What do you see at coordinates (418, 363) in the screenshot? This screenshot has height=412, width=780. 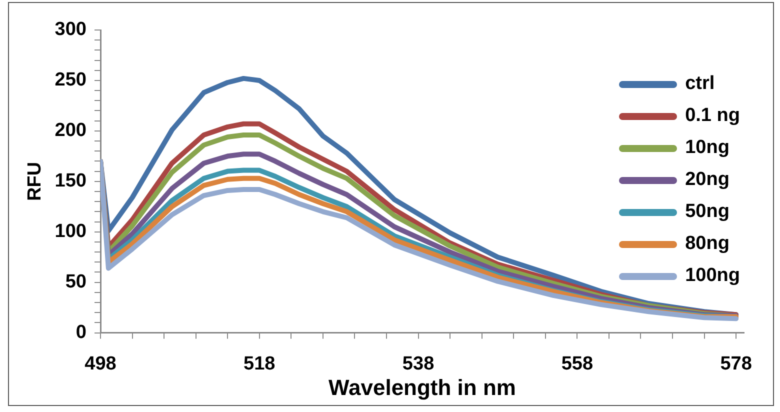 I see `x-tick-label: 538` at bounding box center [418, 363].